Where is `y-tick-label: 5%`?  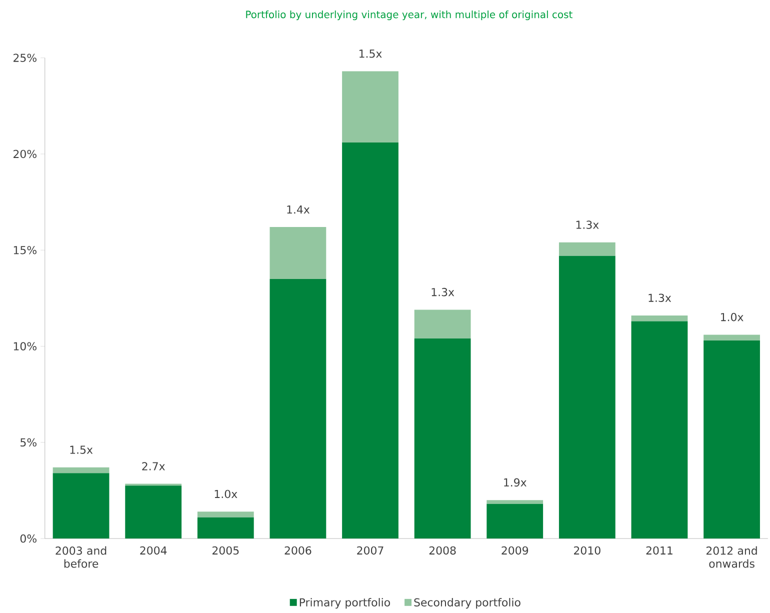 y-tick-label: 5% is located at coordinates (28, 442).